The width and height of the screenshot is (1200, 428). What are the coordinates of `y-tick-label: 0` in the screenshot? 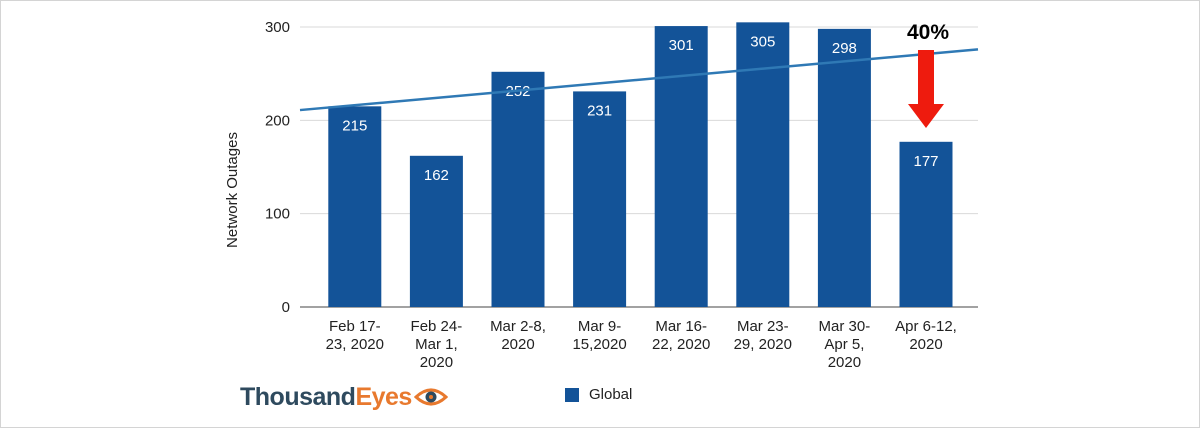 It's located at (286, 307).